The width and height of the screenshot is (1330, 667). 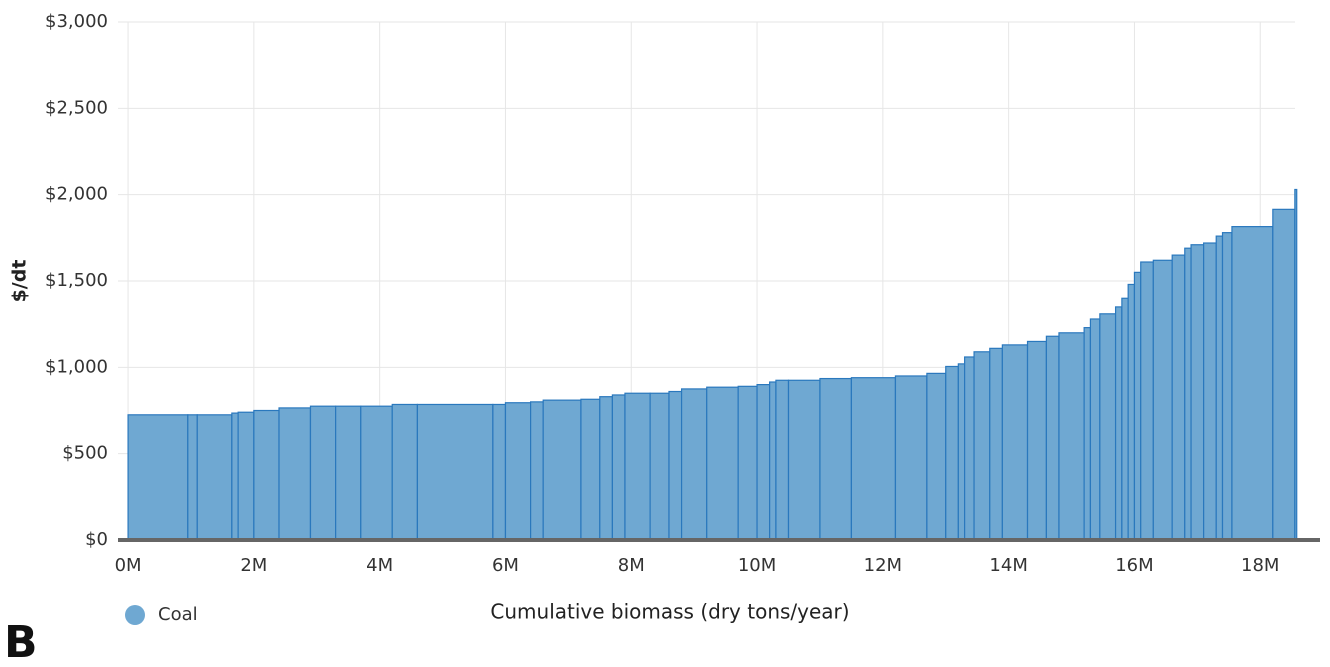 What do you see at coordinates (253, 565) in the screenshot?
I see `x-tick-label: 2M` at bounding box center [253, 565].